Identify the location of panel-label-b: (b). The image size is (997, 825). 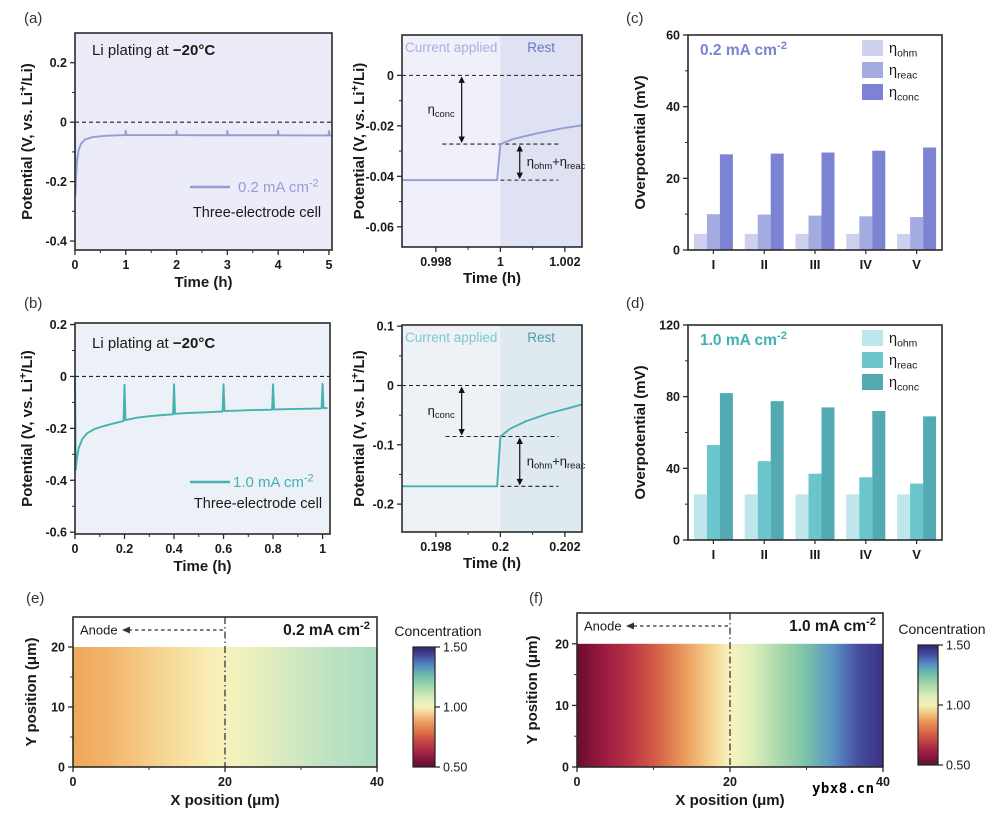
(33, 303).